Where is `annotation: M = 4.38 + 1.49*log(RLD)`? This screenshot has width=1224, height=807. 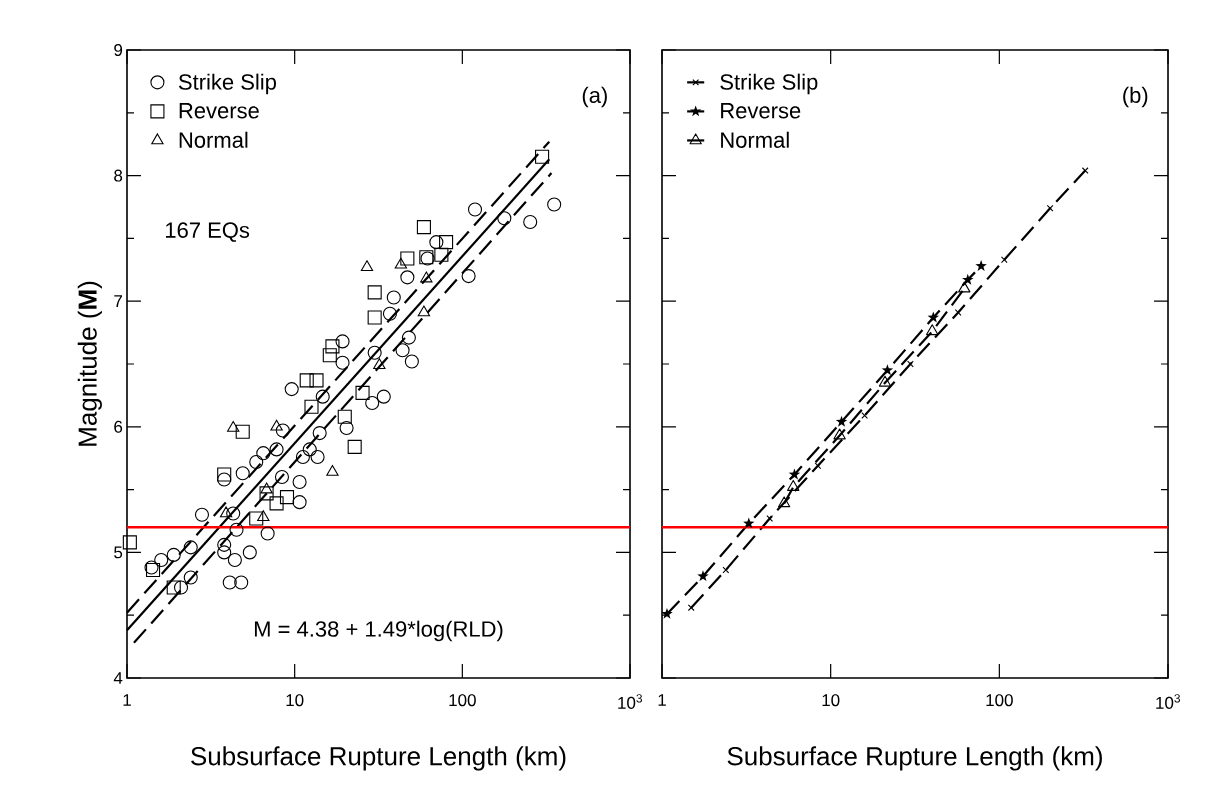 annotation: M = 4.38 + 1.49*log(RLD) is located at coordinates (378, 631).